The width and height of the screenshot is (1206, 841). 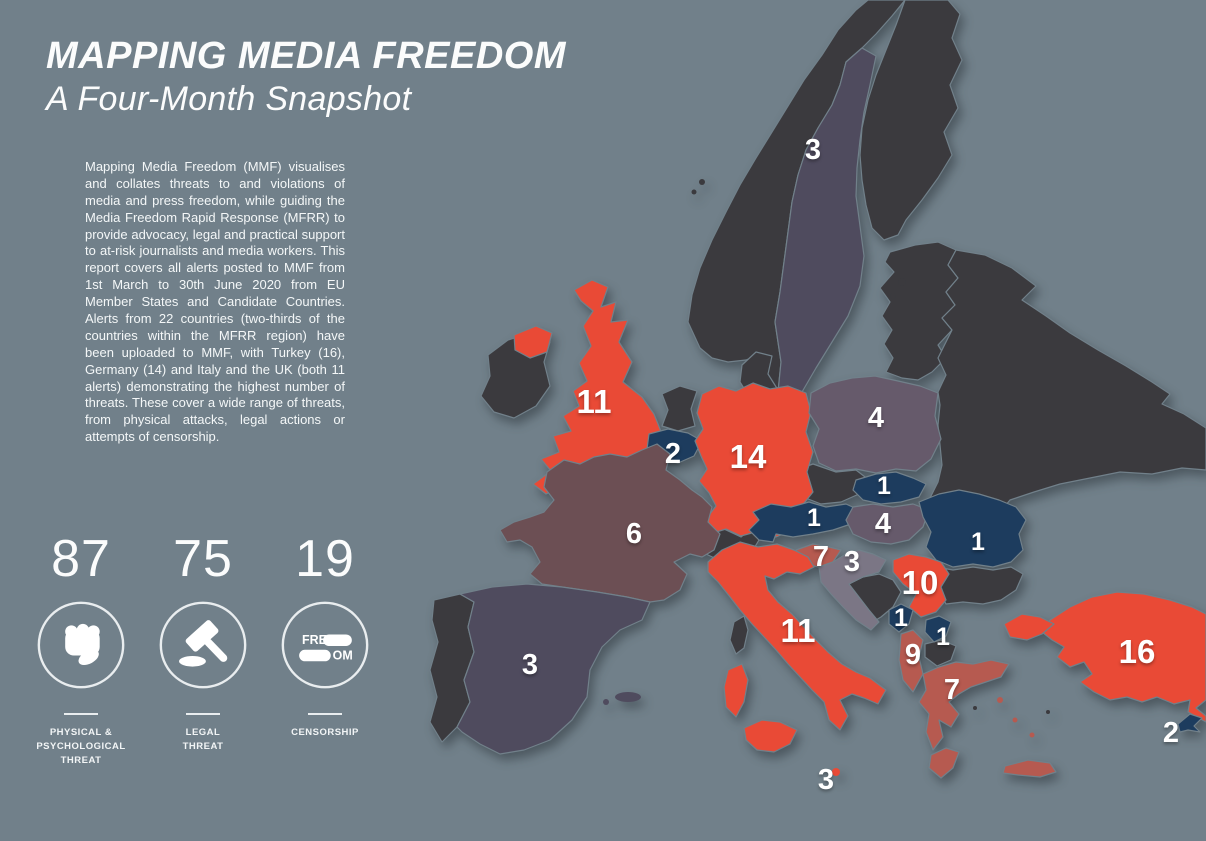 I want to click on country-north-macedonia, so click(x=940, y=653).